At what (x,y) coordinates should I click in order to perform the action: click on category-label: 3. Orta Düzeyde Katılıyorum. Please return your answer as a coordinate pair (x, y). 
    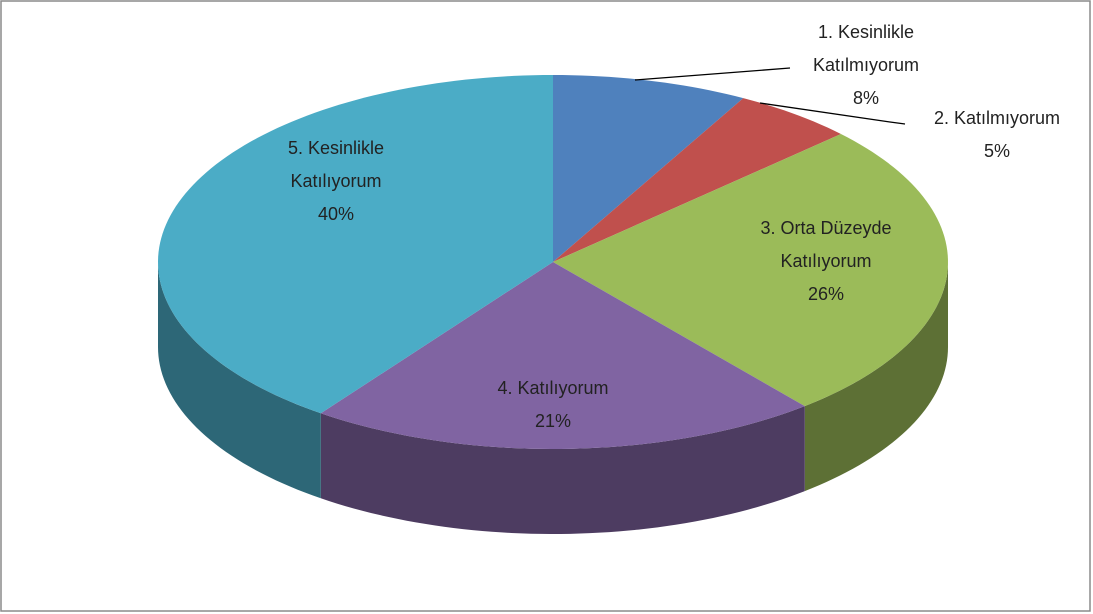
    Looking at the image, I should click on (826, 244).